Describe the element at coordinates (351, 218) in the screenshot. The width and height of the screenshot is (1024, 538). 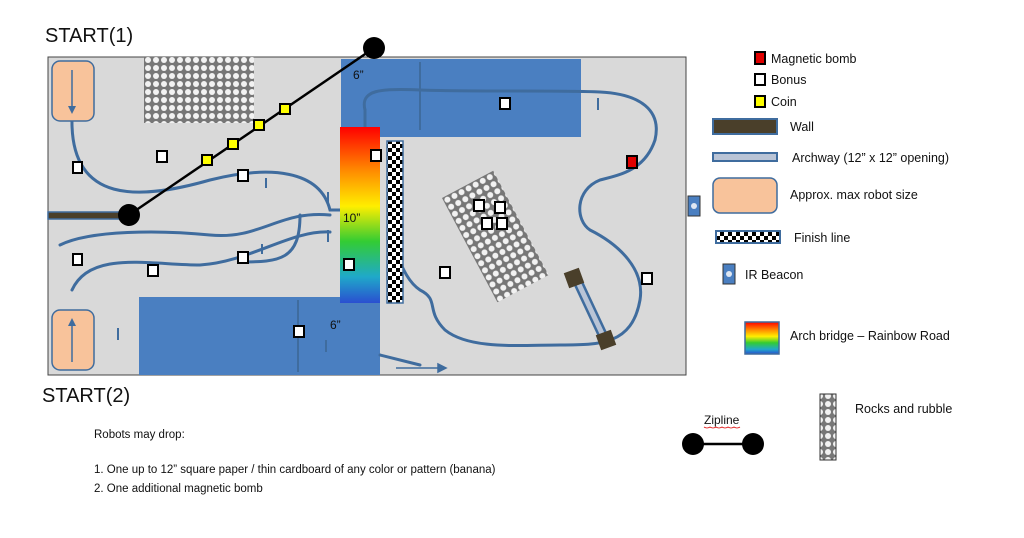
I see `dim-bridge-label: 10”` at that location.